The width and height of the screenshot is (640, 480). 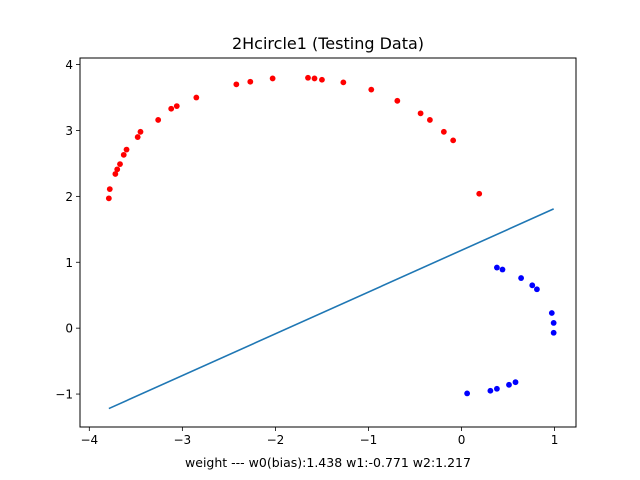 What do you see at coordinates (69, 197) in the screenshot?
I see `y-tick-label: 2` at bounding box center [69, 197].